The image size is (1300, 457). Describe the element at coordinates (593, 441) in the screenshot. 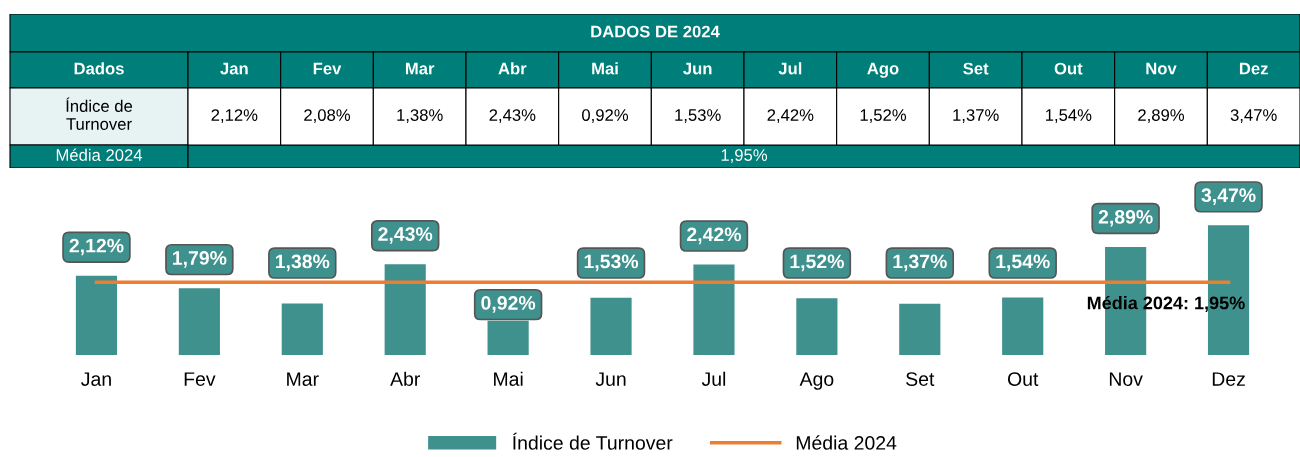

I see `legend-label: Índice de Turnover` at that location.